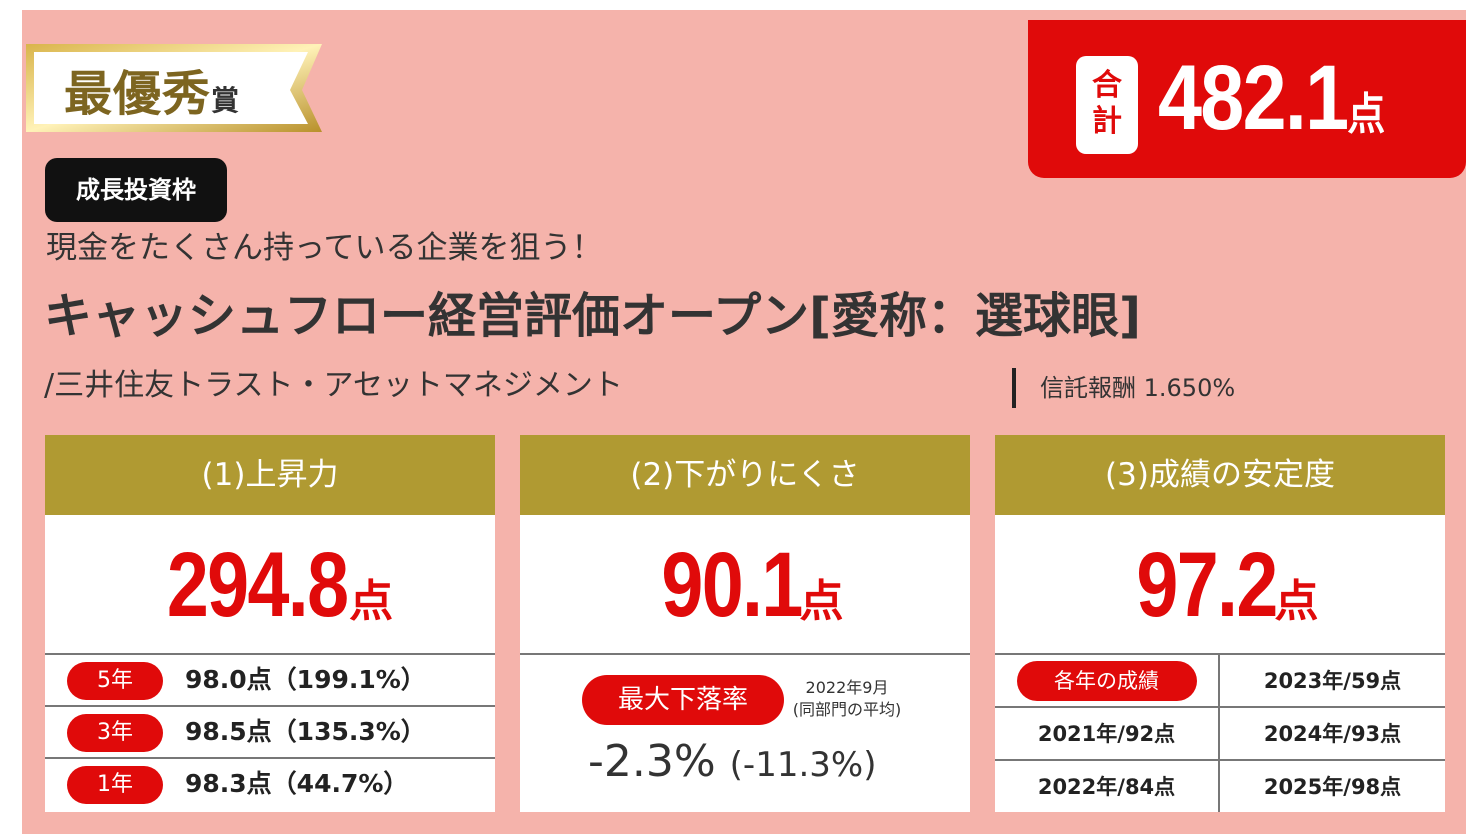 The width and height of the screenshot is (1475, 839). I want to click on panel-stability-score-number: 97.2, so click(1207, 585).